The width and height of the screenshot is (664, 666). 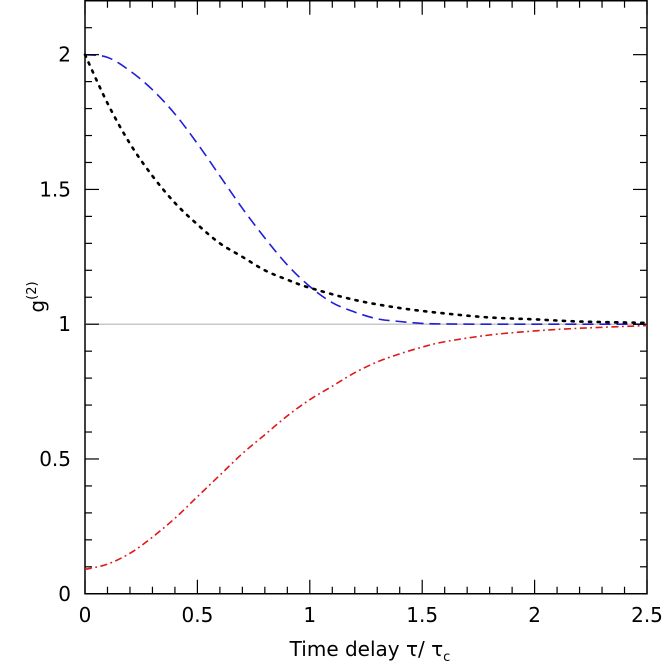 I want to click on x-tick-label: 2.5, so click(x=647, y=615).